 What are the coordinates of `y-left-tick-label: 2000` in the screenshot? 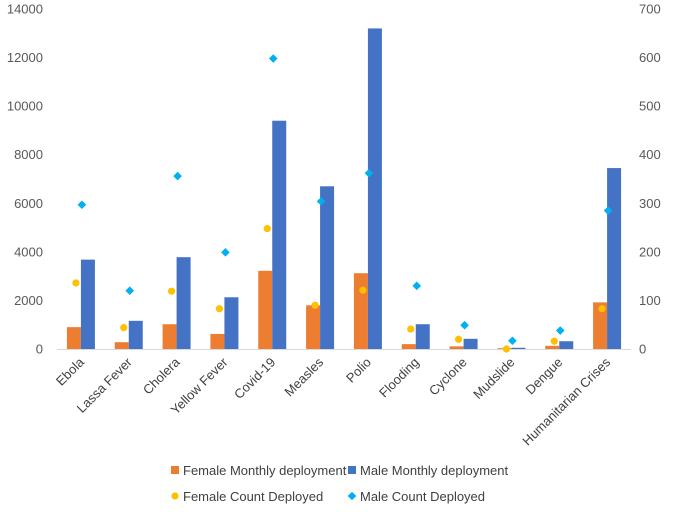 It's located at (28, 300).